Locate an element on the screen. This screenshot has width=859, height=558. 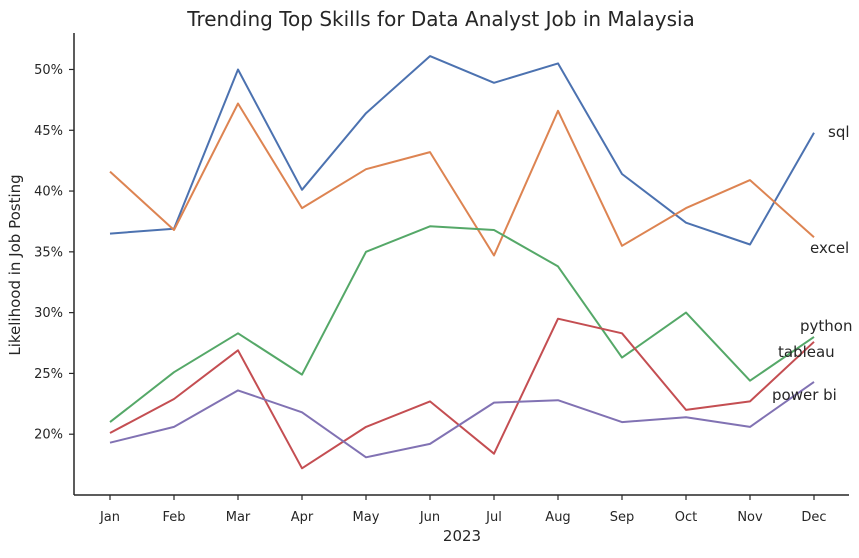
x-tick-label: Aug is located at coordinates (557, 517).